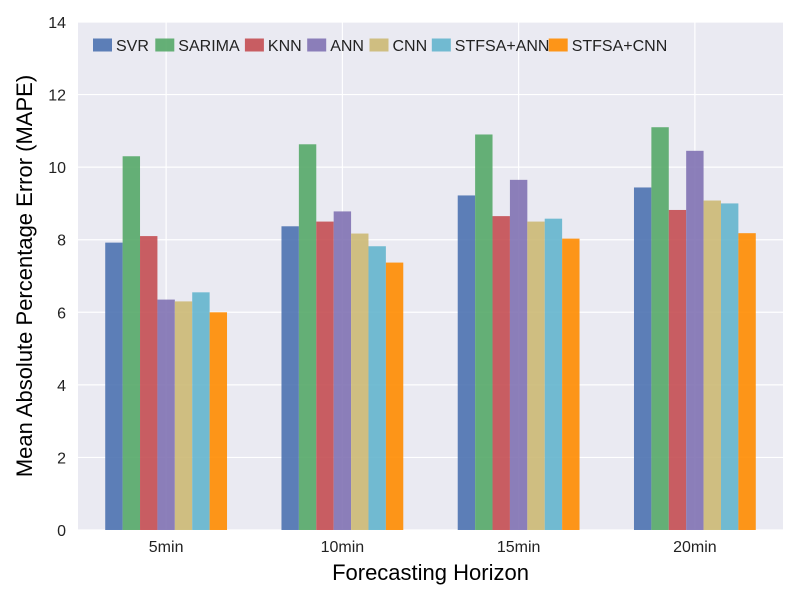 This screenshot has height=600, width=800. Describe the element at coordinates (57, 96) in the screenshot. I see `y-tick-label: 12` at that location.